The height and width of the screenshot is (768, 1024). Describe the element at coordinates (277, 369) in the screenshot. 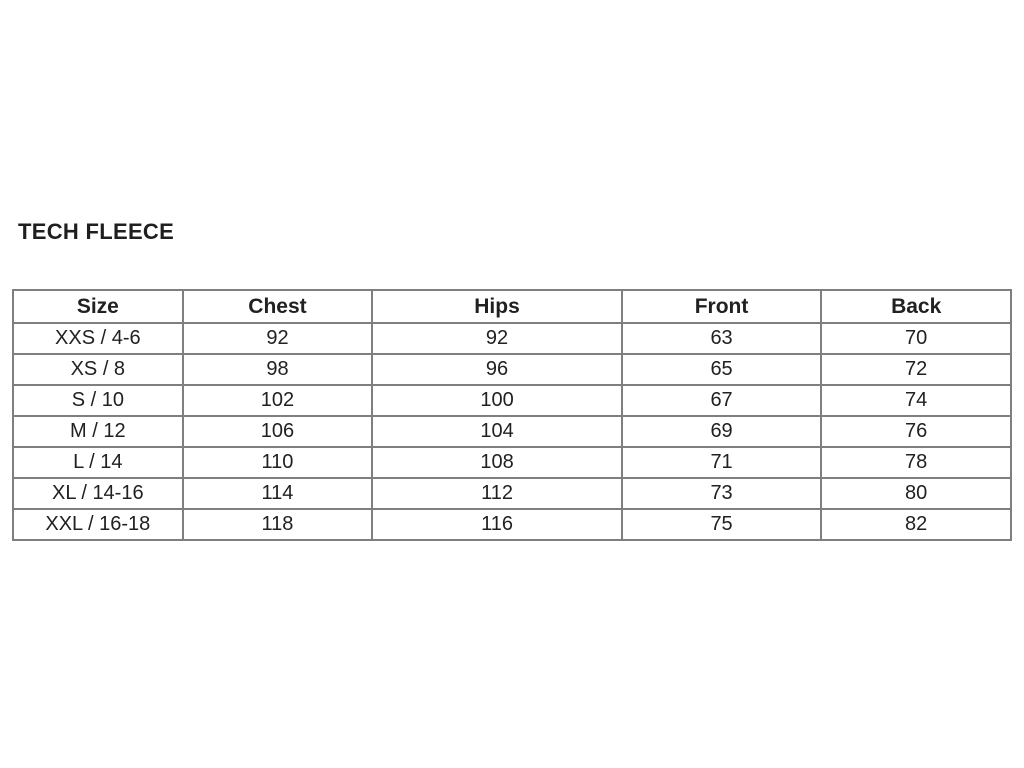

I see `chest-cell: 98` at that location.